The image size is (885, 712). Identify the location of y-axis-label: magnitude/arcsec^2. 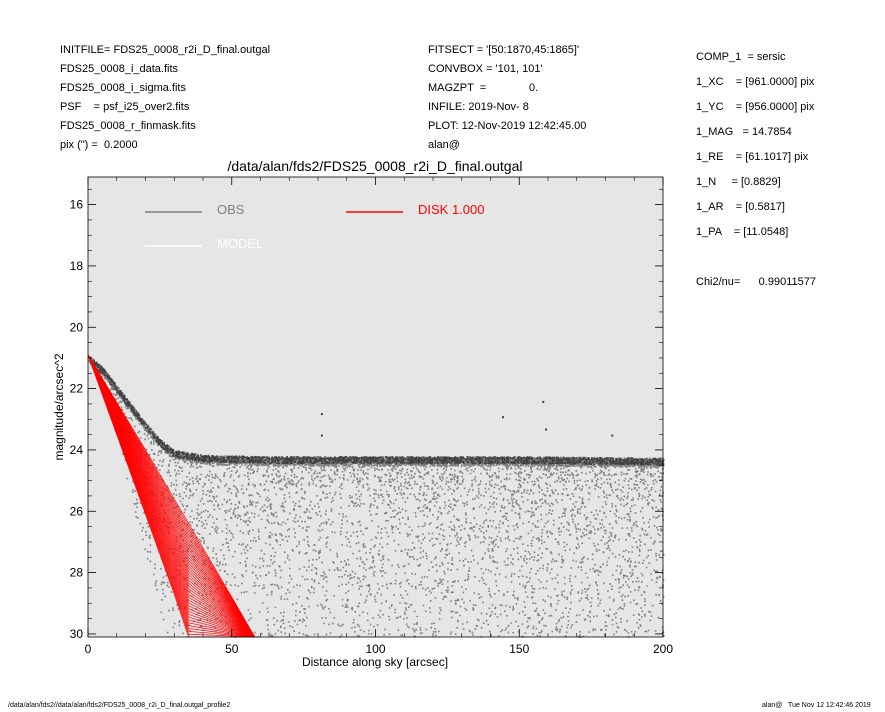
(59, 406).